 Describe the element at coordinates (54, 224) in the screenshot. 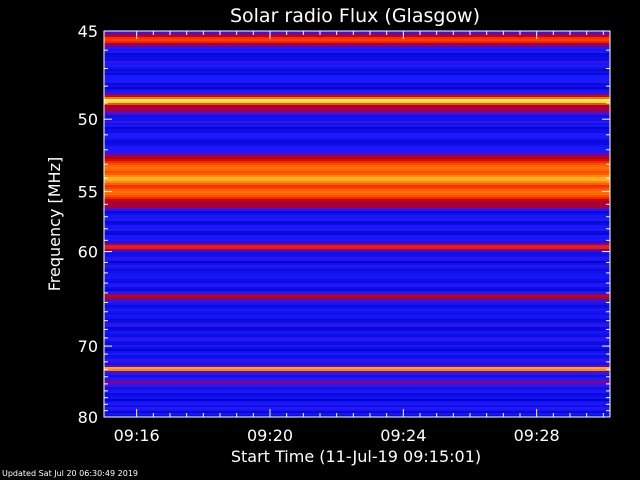

I see `y-axis-label: Frequency [MHz]` at that location.